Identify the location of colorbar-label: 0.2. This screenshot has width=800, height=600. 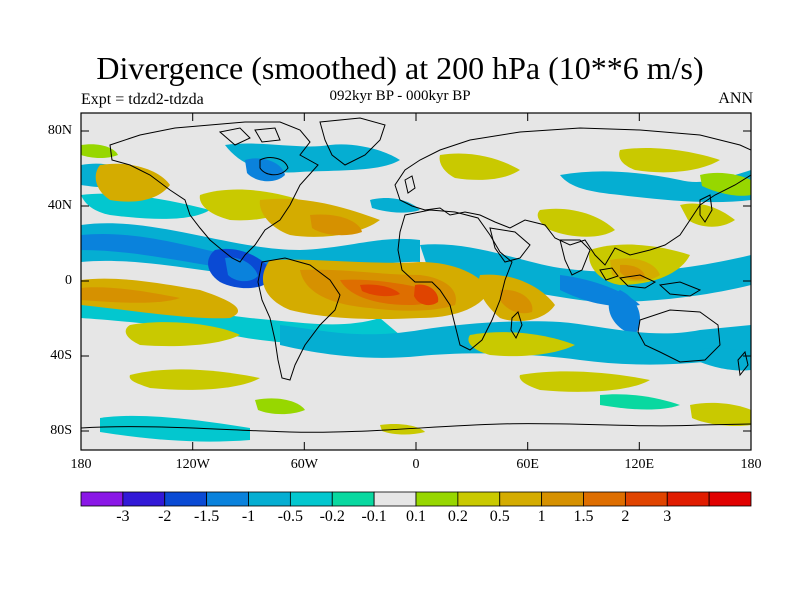
(457, 516).